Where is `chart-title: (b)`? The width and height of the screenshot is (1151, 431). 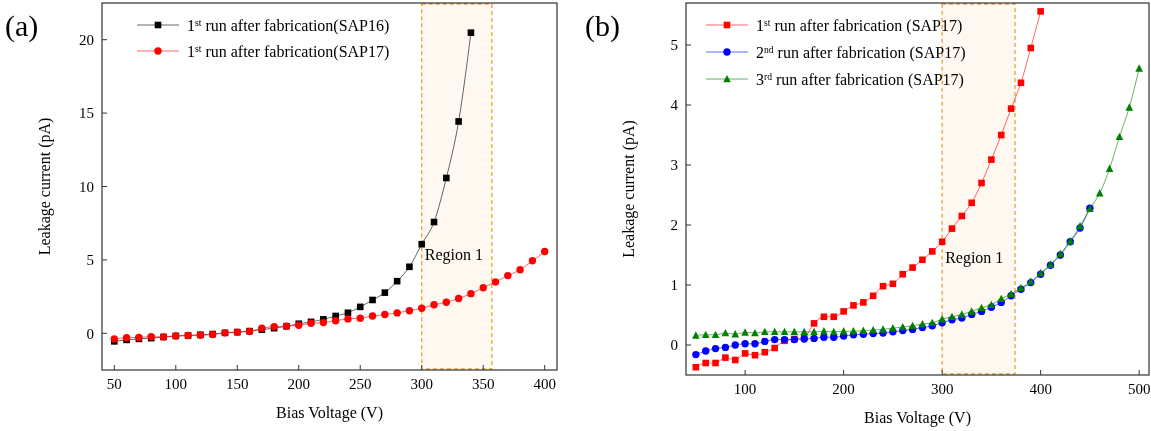
chart-title: (b) is located at coordinates (602, 26).